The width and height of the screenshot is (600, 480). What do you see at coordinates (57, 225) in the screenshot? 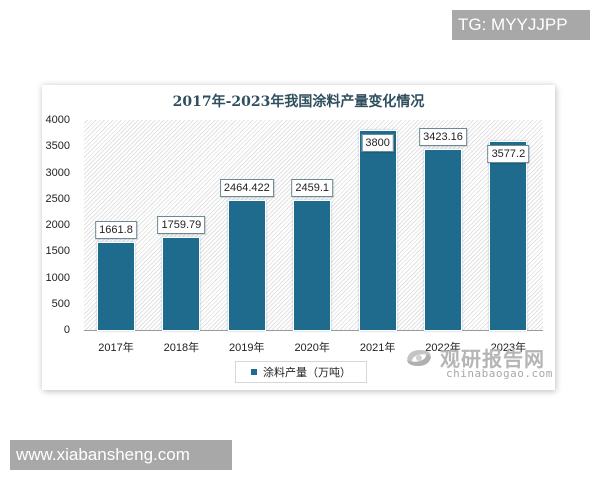
I see `y-tick-label: 2000` at bounding box center [57, 225].